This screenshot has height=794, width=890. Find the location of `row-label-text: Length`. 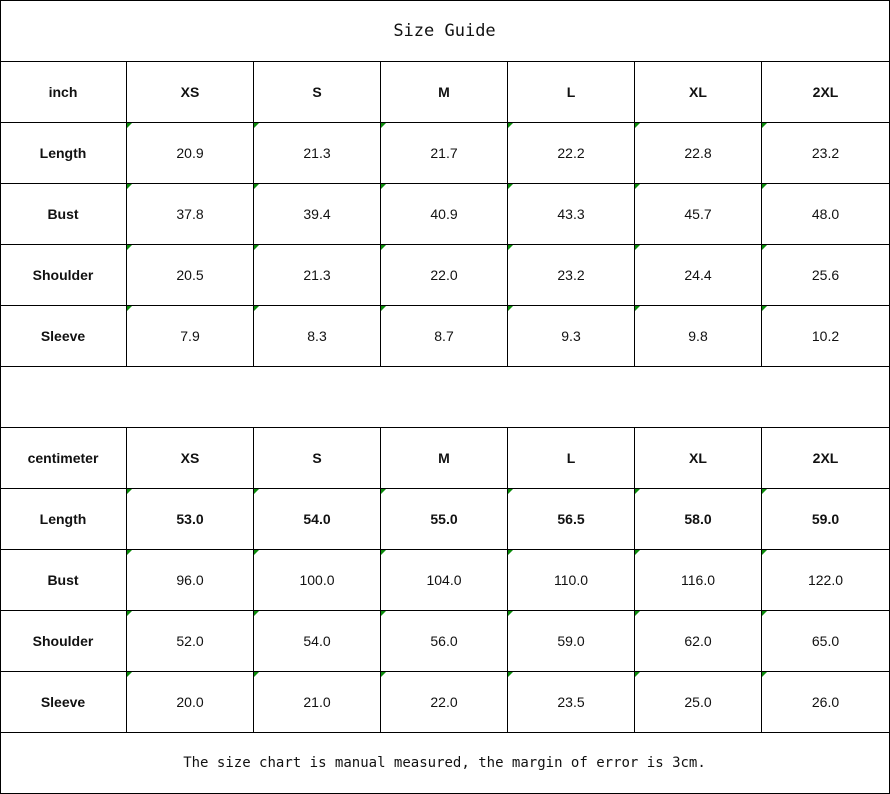

row-label-text: Length is located at coordinates (63, 519).